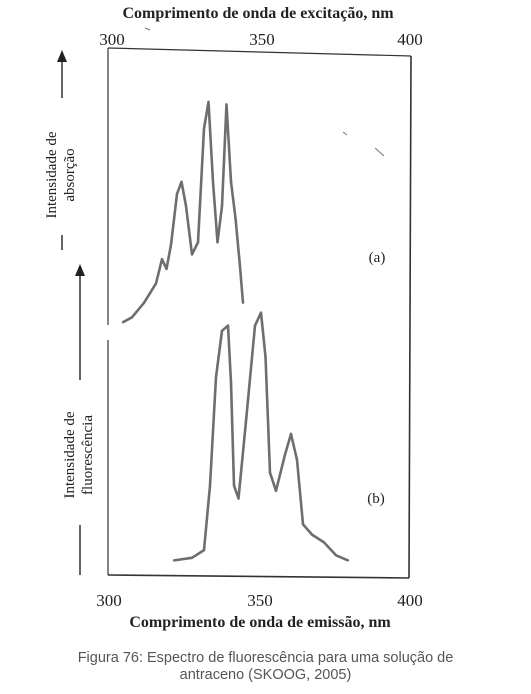 The height and width of the screenshot is (694, 531). I want to click on bottom-axis-label: Comprimento de onda de emissão, nm, so click(260, 622).